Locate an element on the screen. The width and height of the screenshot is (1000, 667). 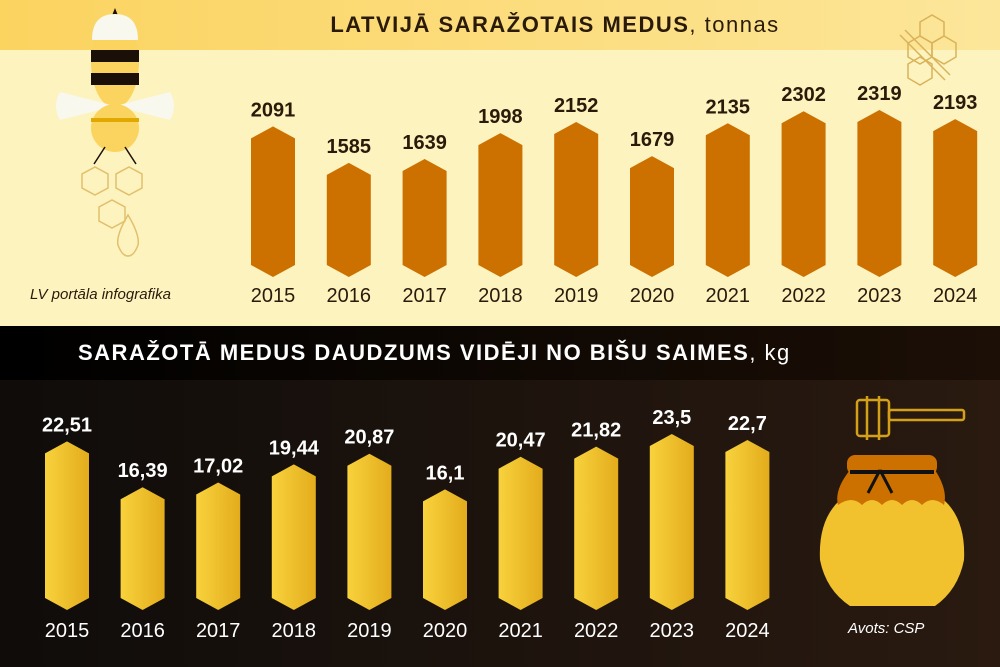
value-label: 20,47 is located at coordinates (521, 441).